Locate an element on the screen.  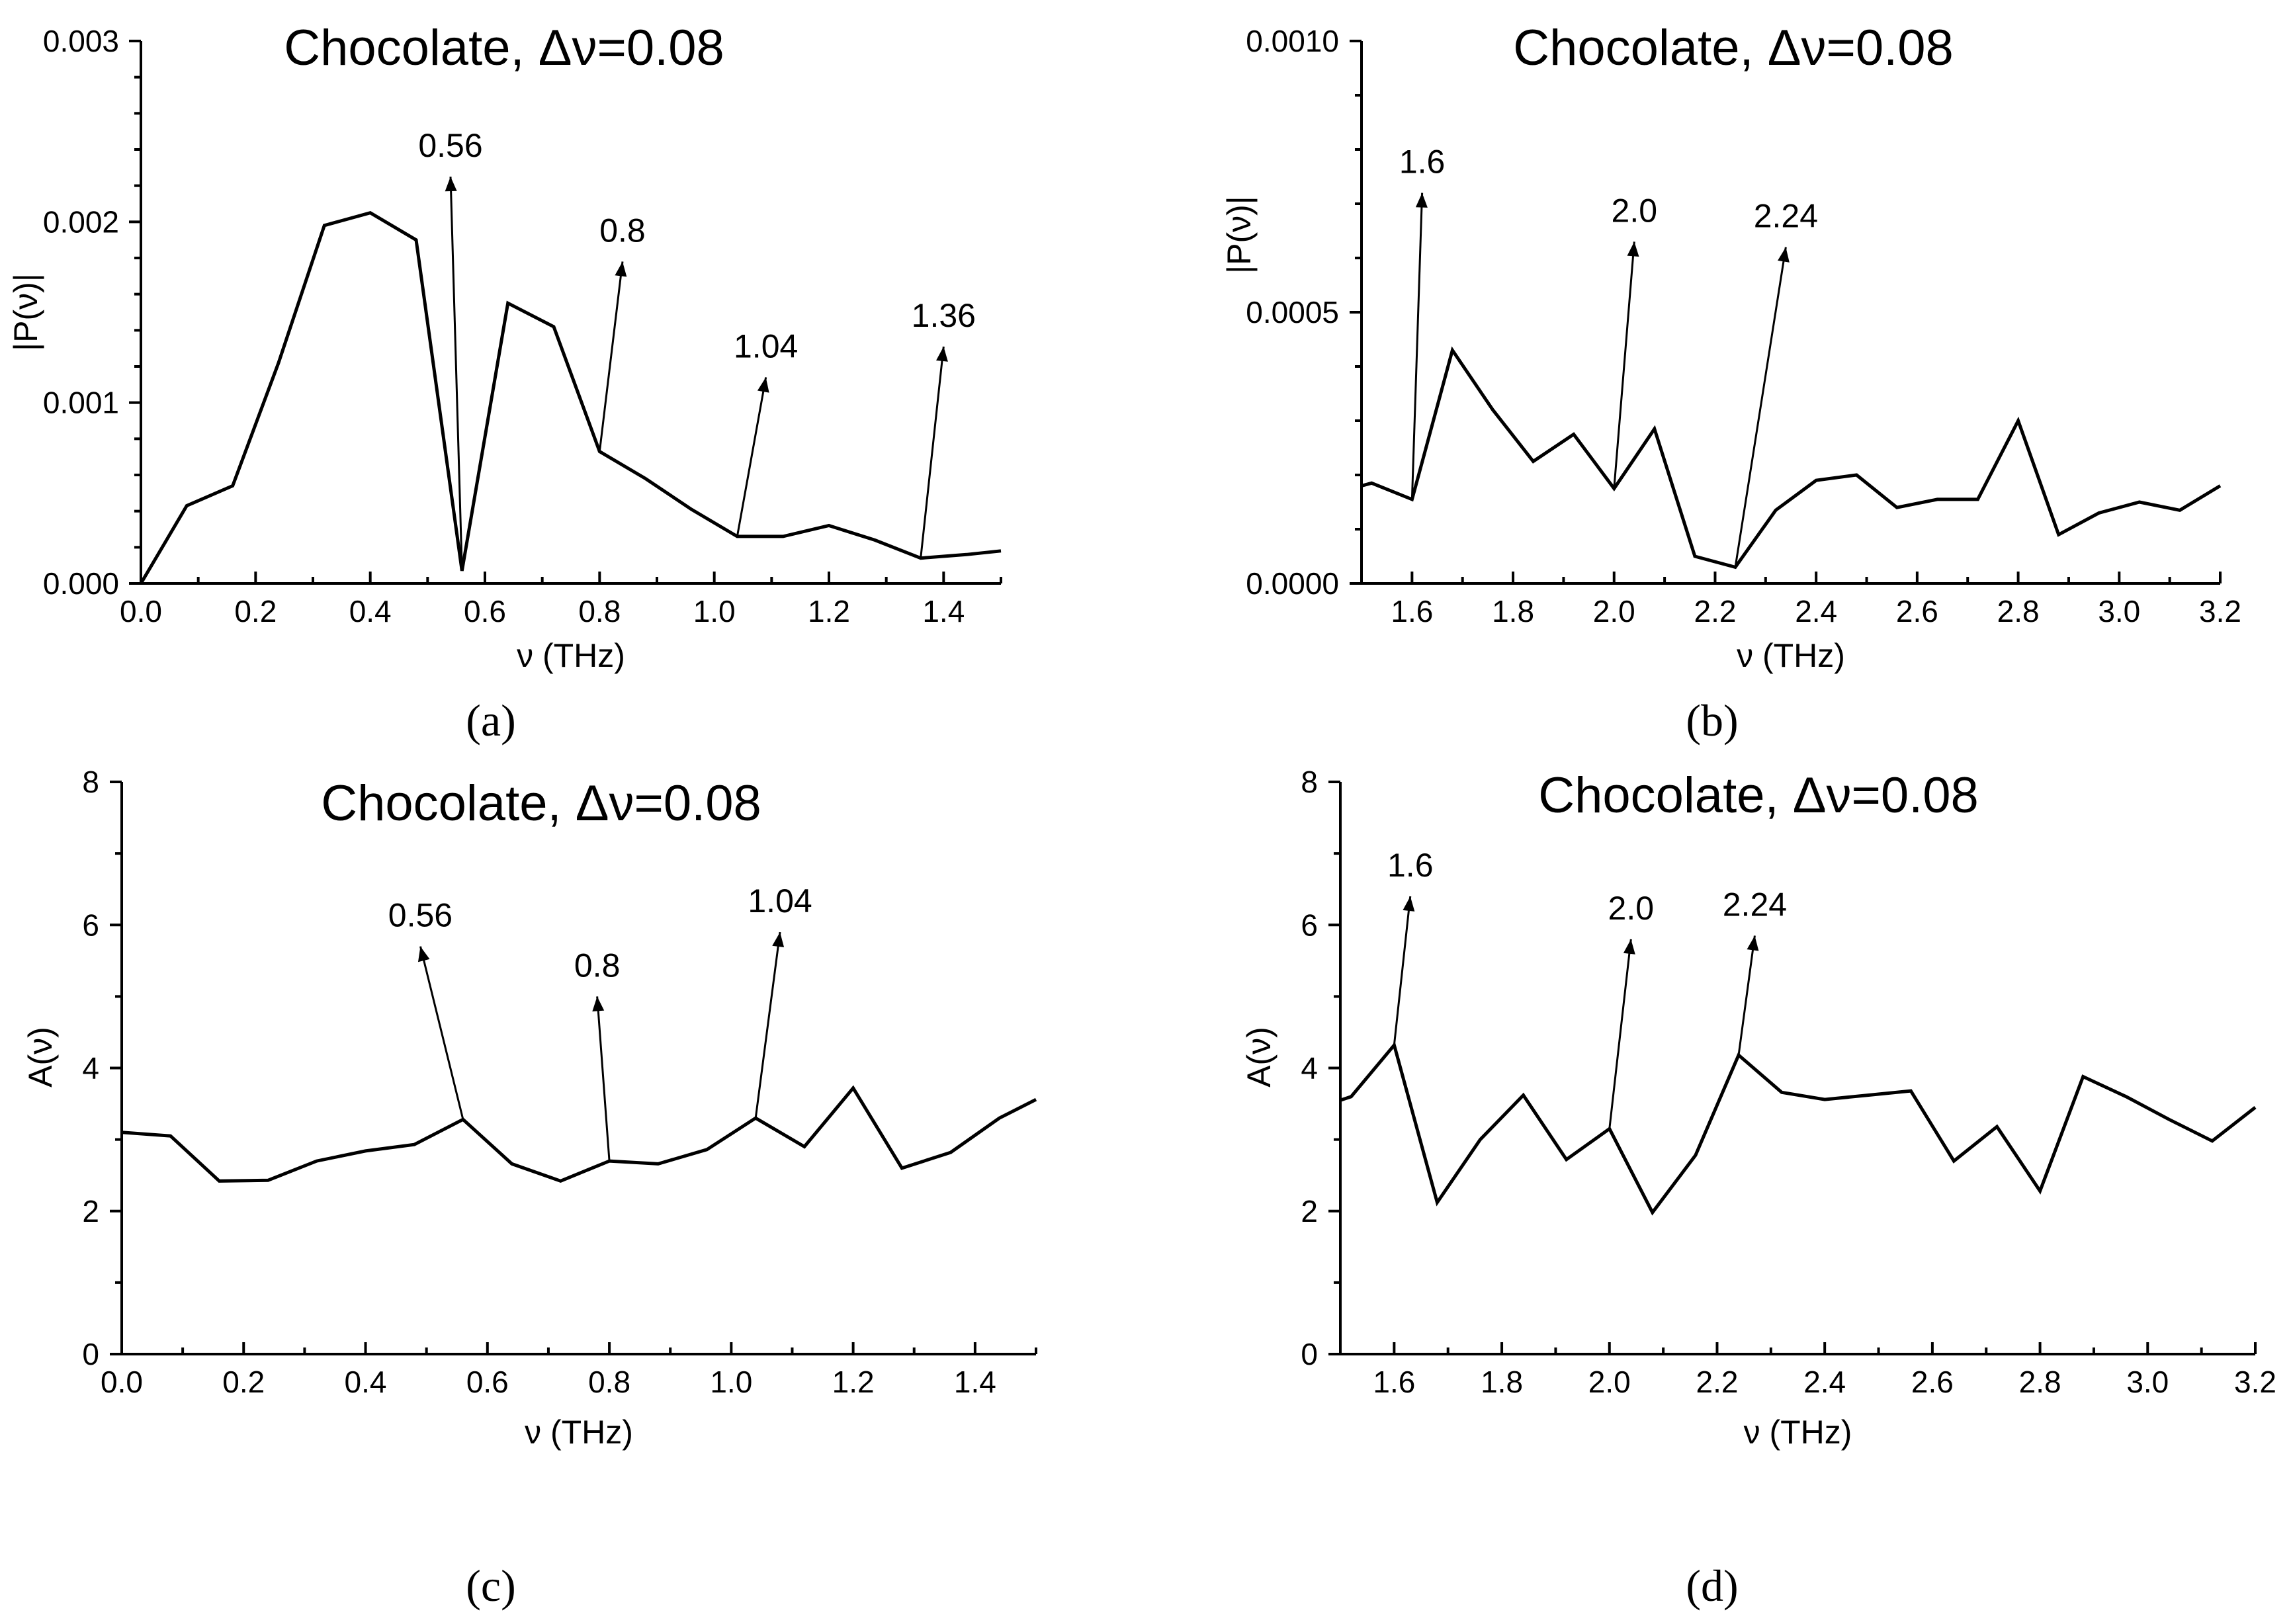
annotation-label: 1.36 is located at coordinates (944, 315).